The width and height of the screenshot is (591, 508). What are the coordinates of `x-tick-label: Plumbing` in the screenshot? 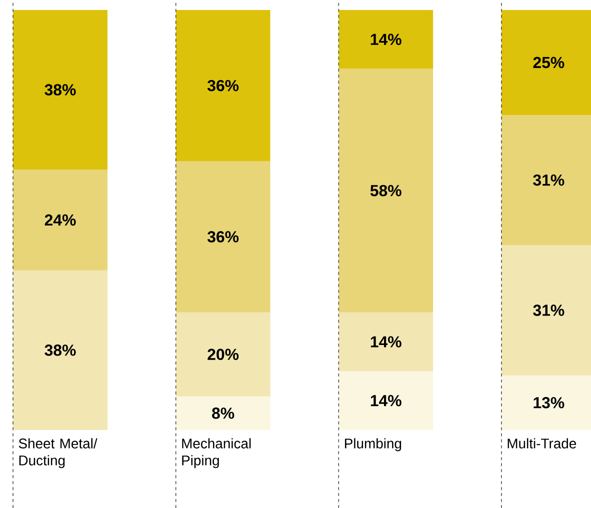 It's located at (373, 445).